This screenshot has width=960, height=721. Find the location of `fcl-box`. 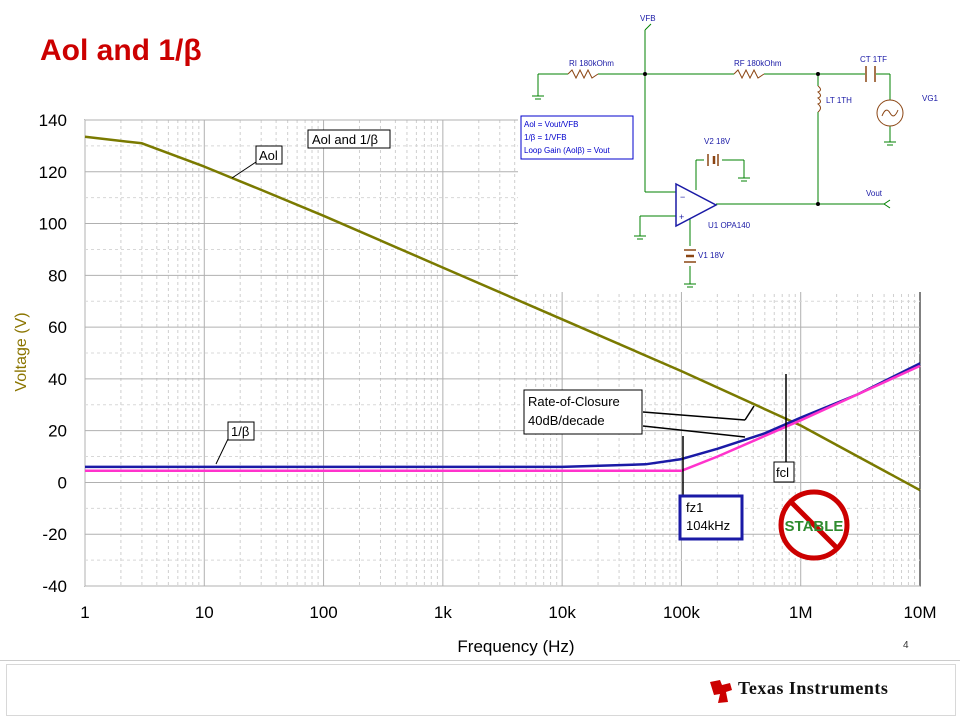

fcl-box is located at coordinates (784, 472).